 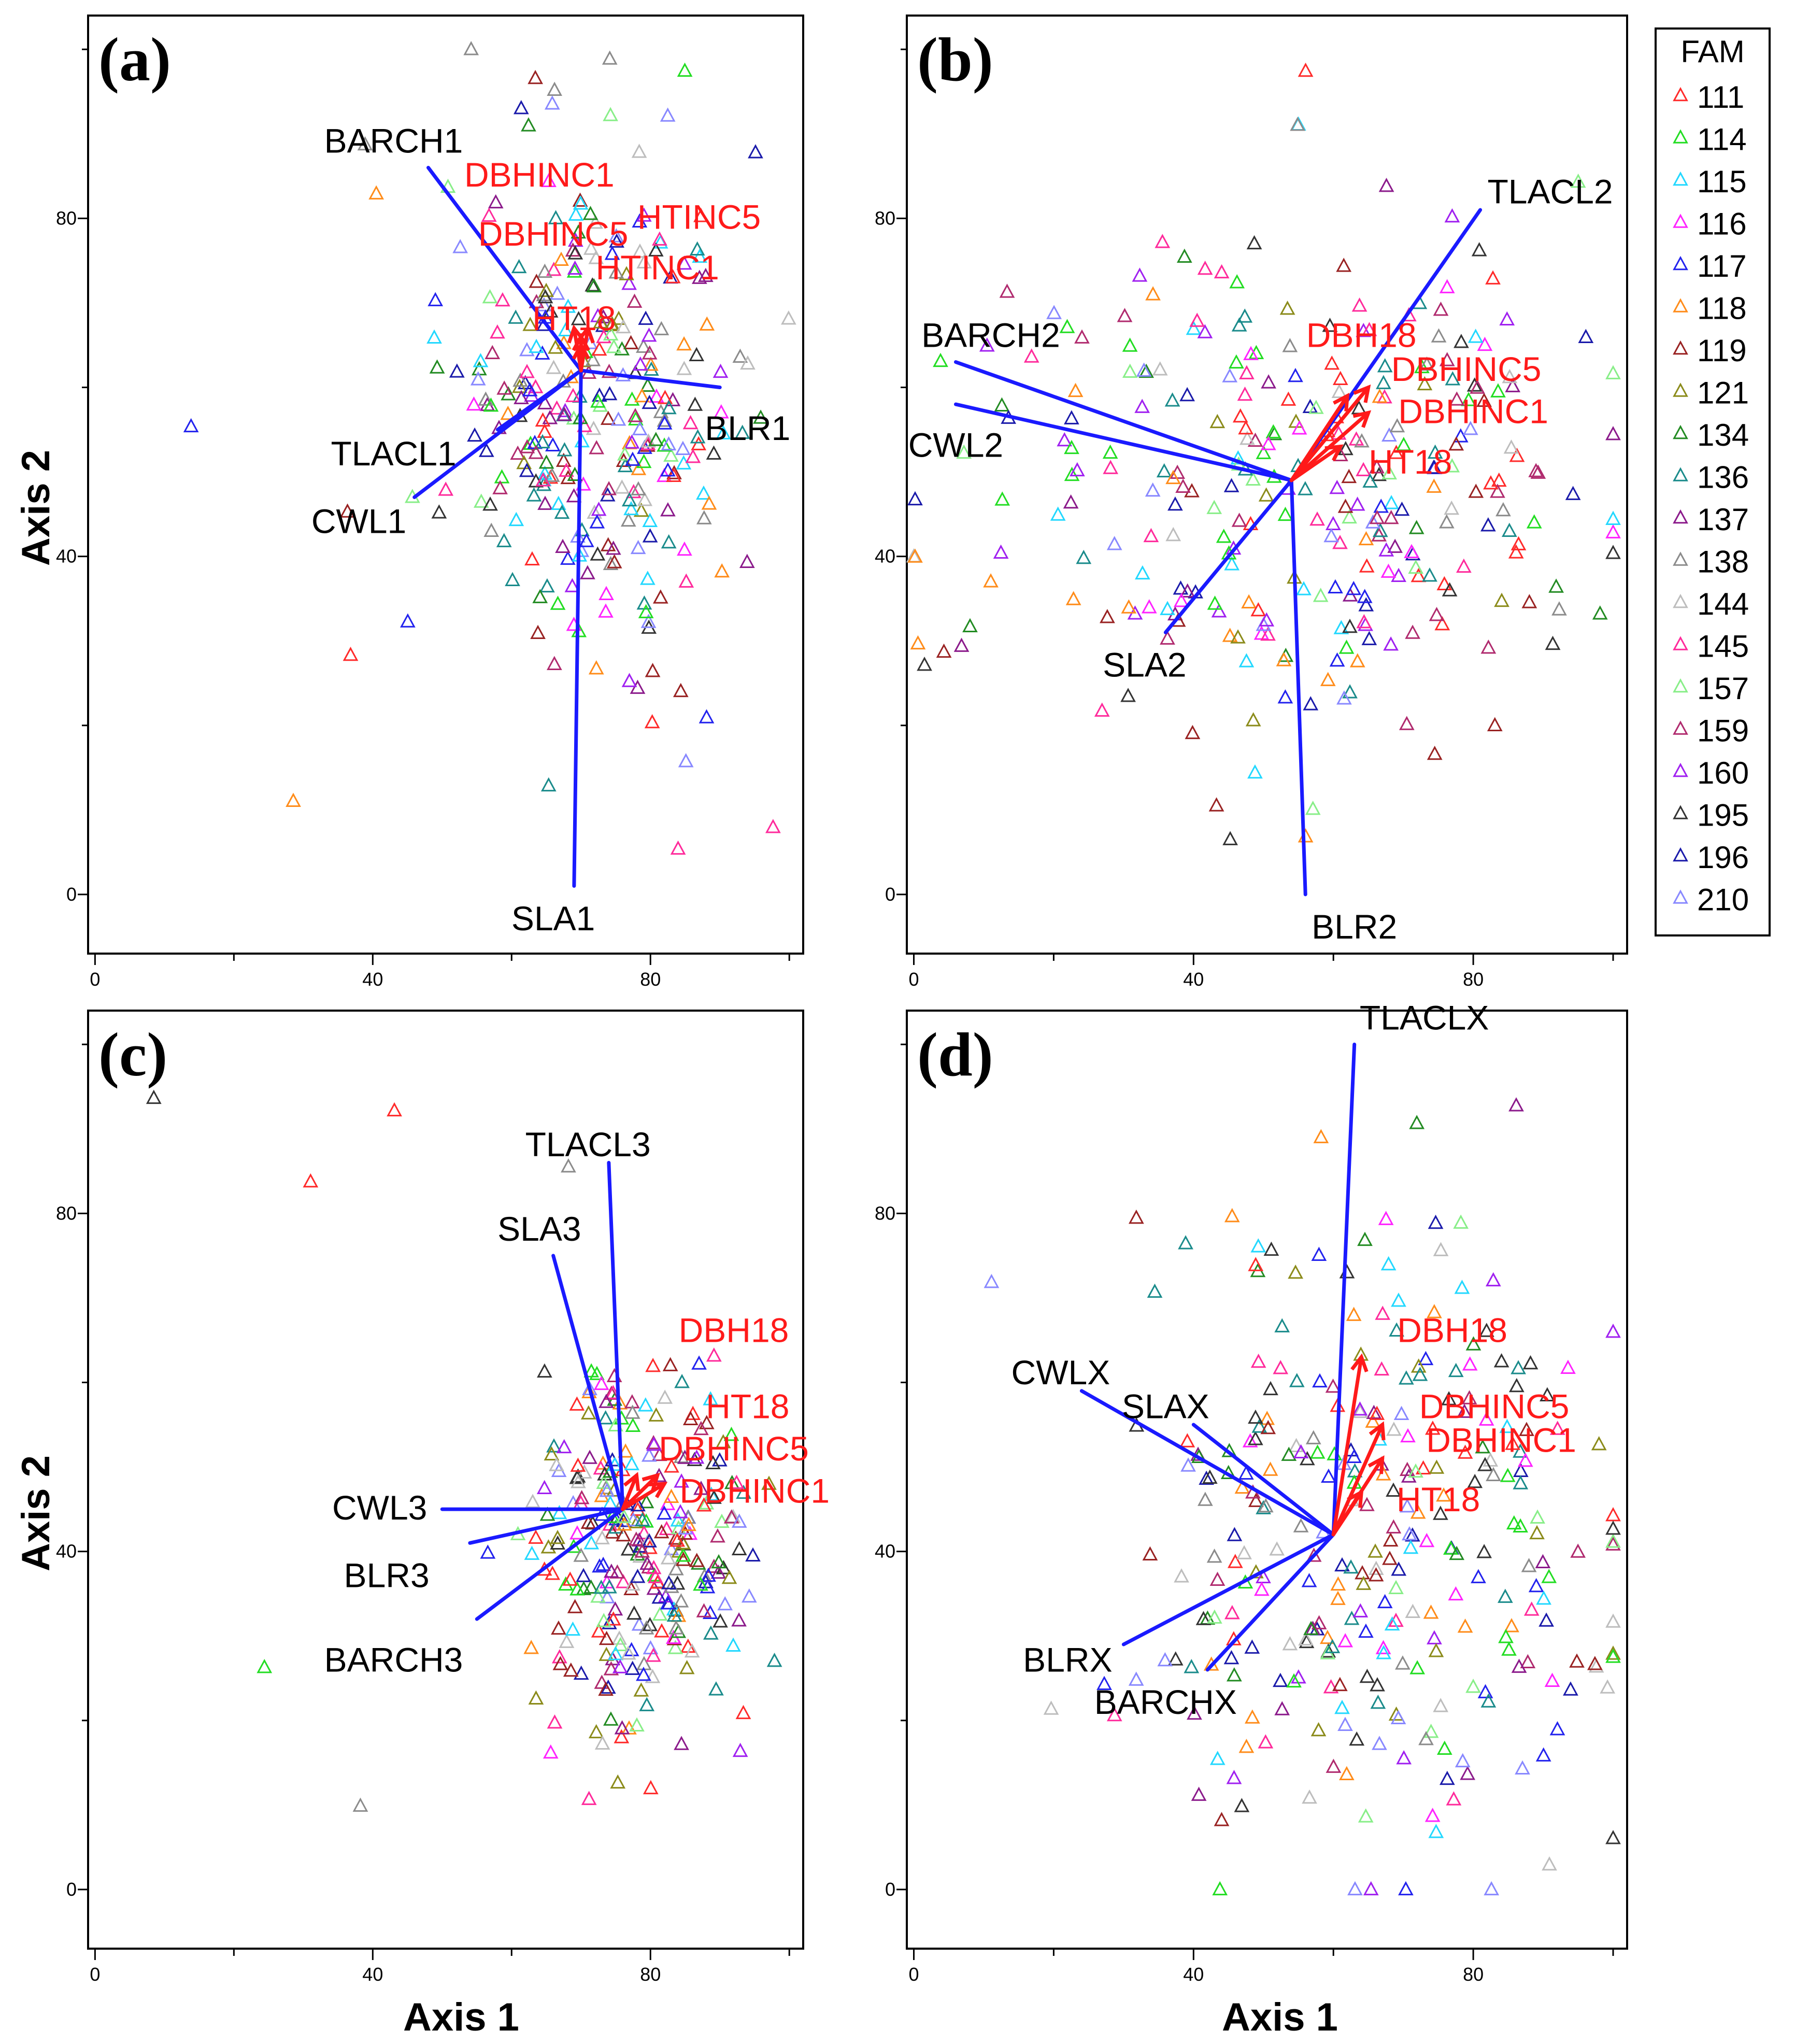 I want to click on vector-label-barch3: BARCH3, so click(x=393, y=1660).